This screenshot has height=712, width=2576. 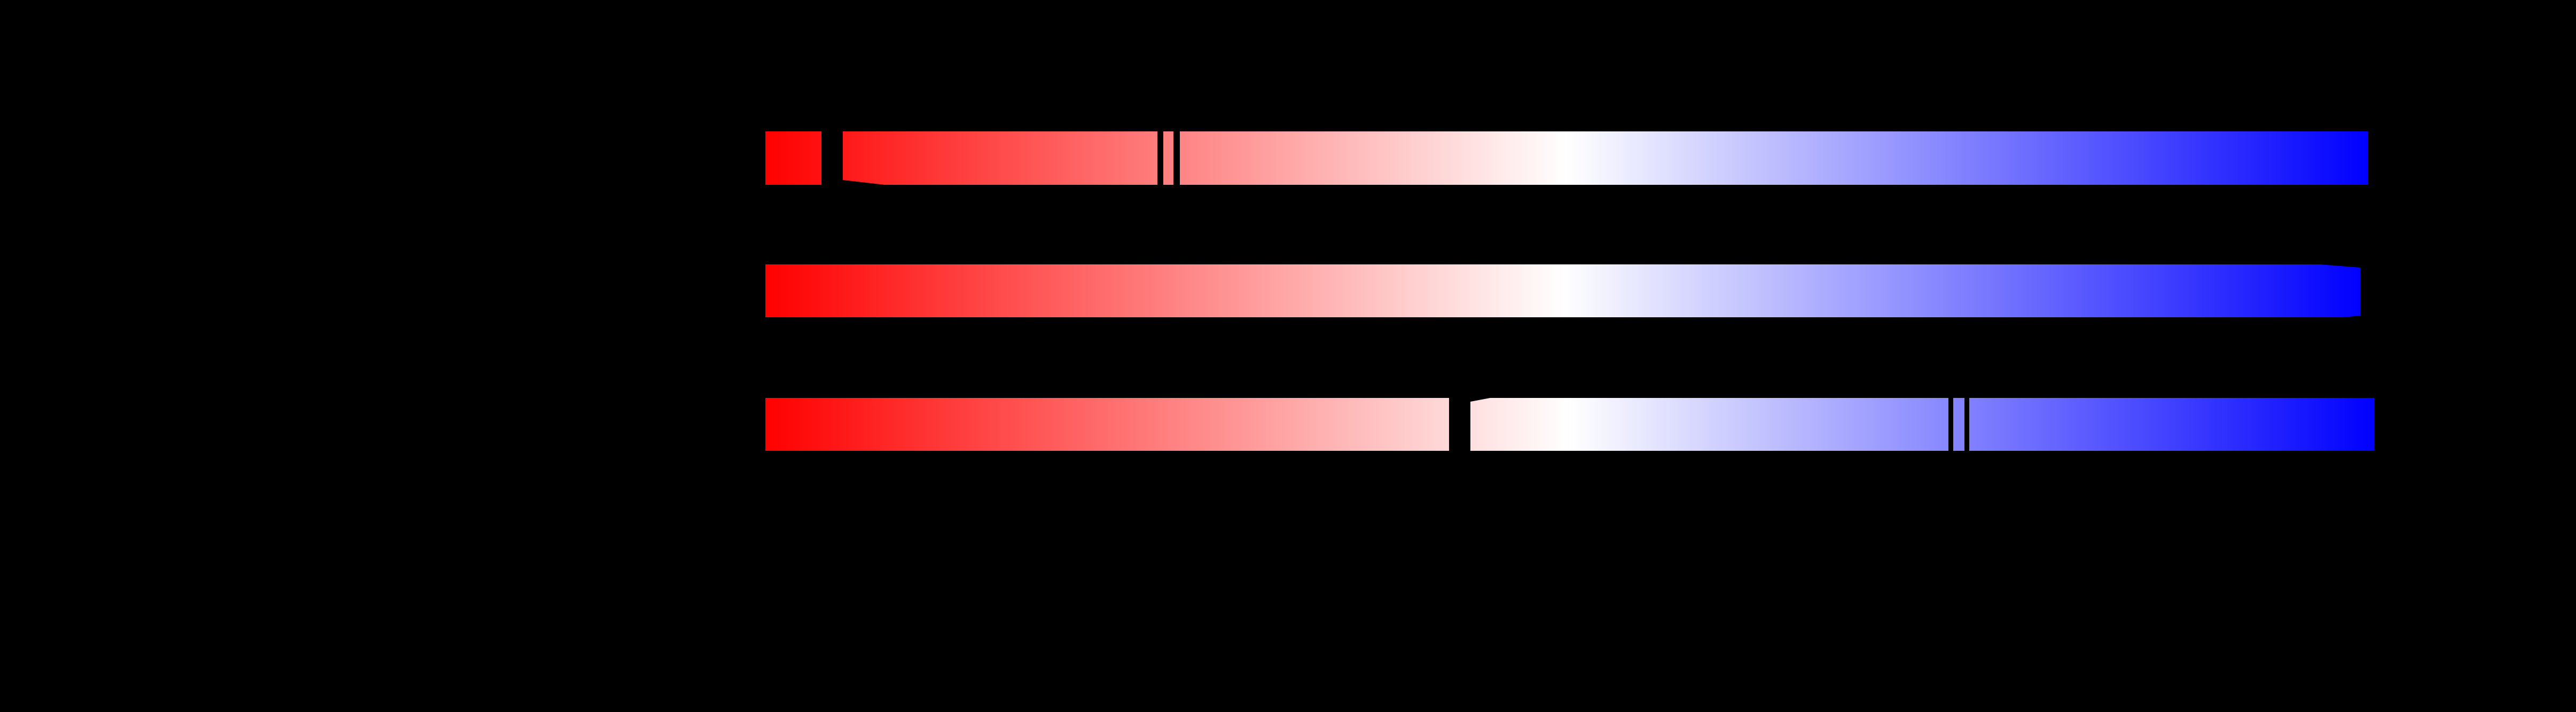 I want to click on track-3-edge-taper, so click(x=1480, y=400).